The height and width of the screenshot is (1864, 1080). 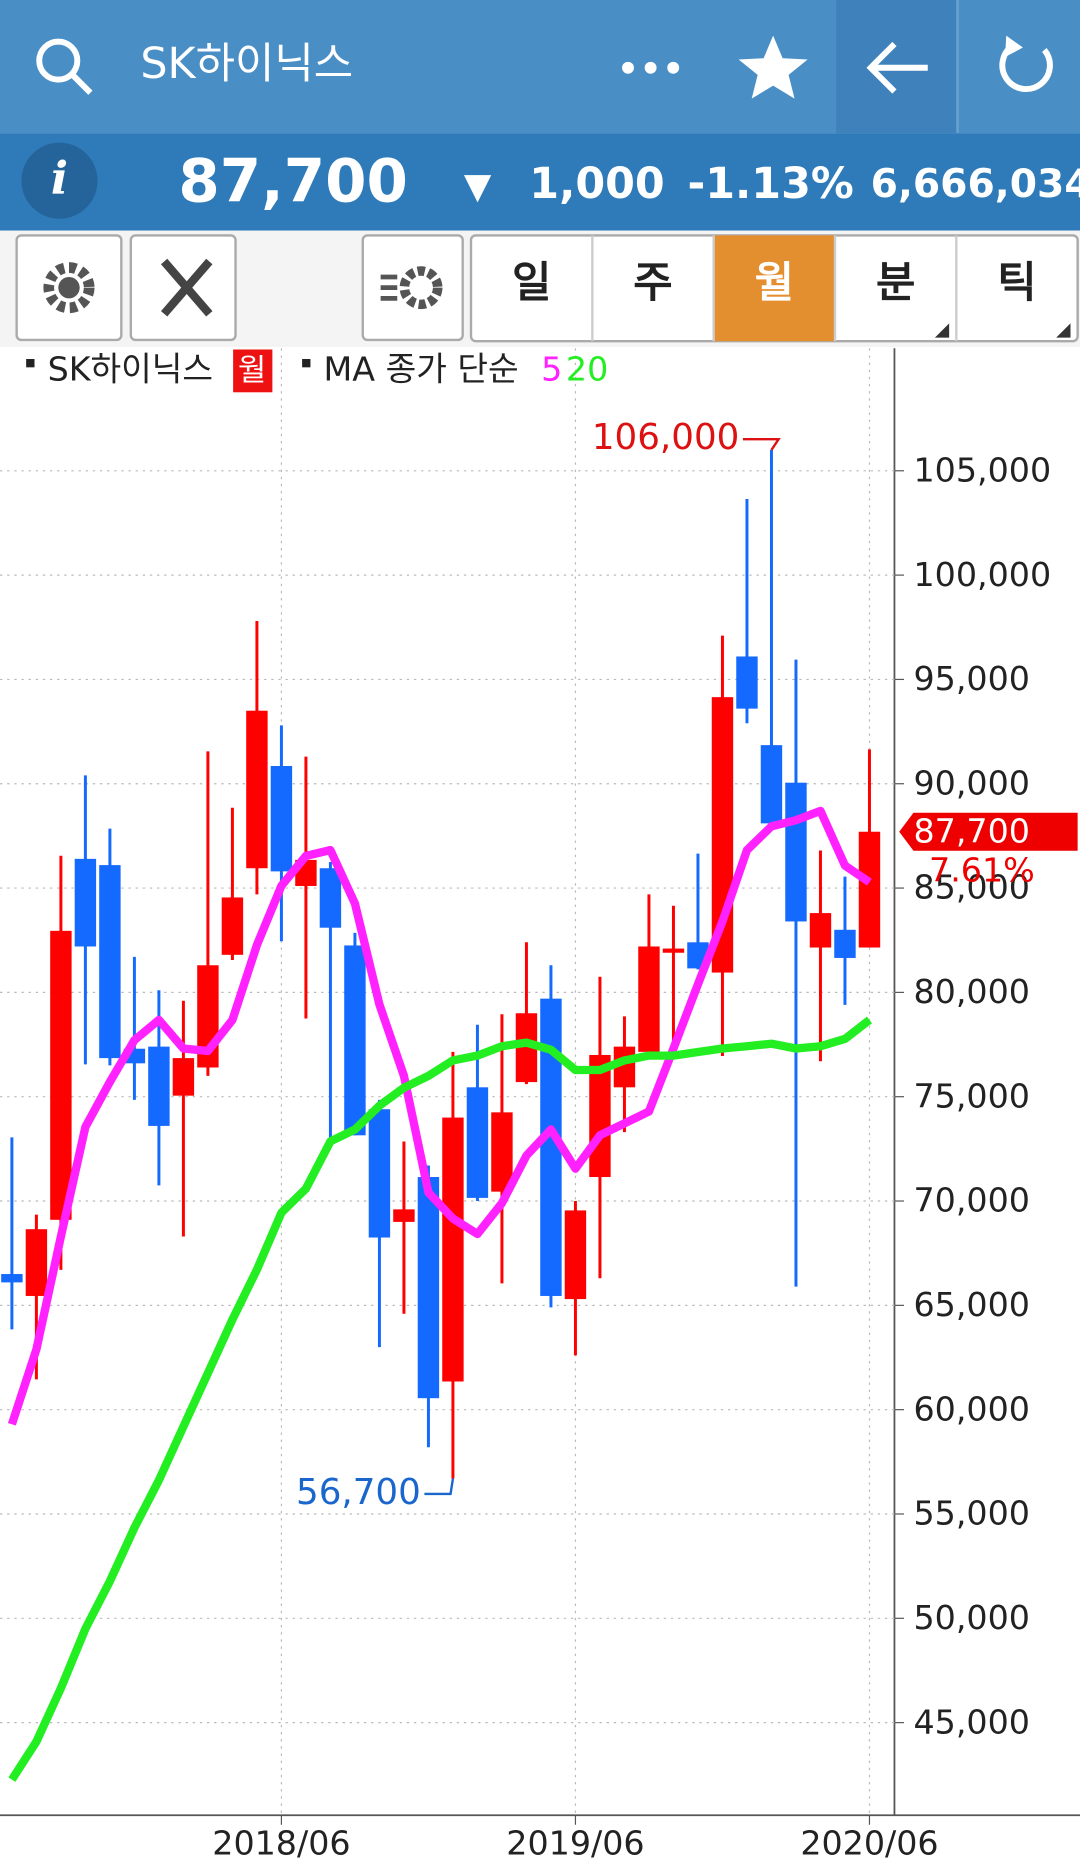 I want to click on refresh-icon, so click(x=1026, y=67).